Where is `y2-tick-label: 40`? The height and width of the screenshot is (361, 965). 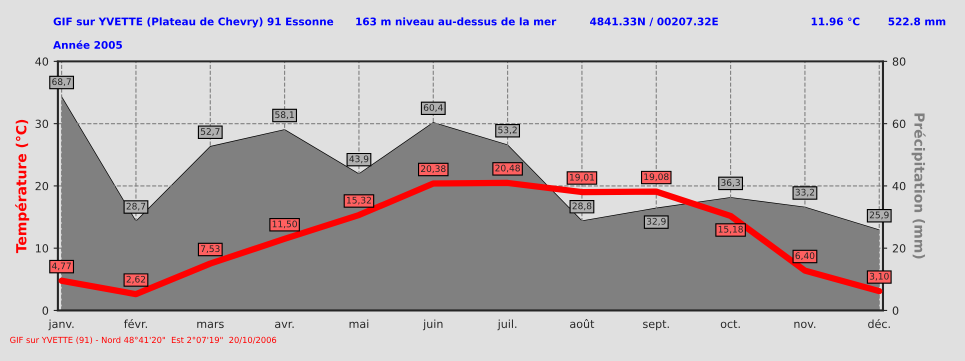 y2-tick-label: 40 is located at coordinates (899, 186).